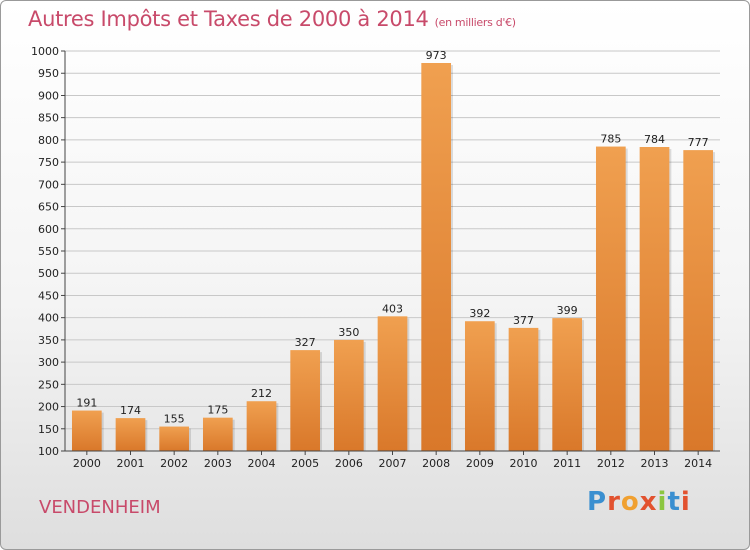  What do you see at coordinates (48, 340) in the screenshot?
I see `y-tick-label: 350` at bounding box center [48, 340].